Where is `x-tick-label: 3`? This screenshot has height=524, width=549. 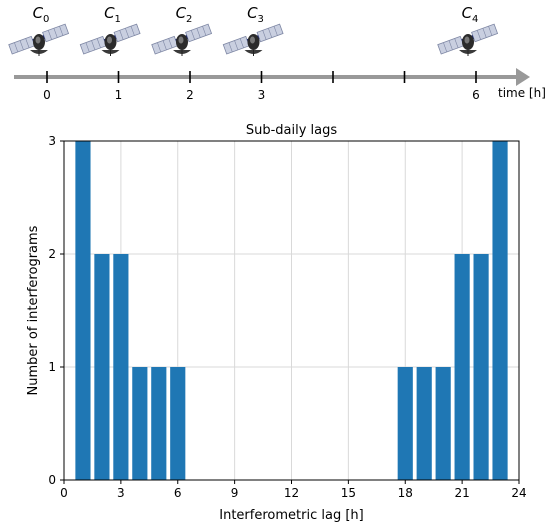
x-tick-label: 3 is located at coordinates (121, 493).